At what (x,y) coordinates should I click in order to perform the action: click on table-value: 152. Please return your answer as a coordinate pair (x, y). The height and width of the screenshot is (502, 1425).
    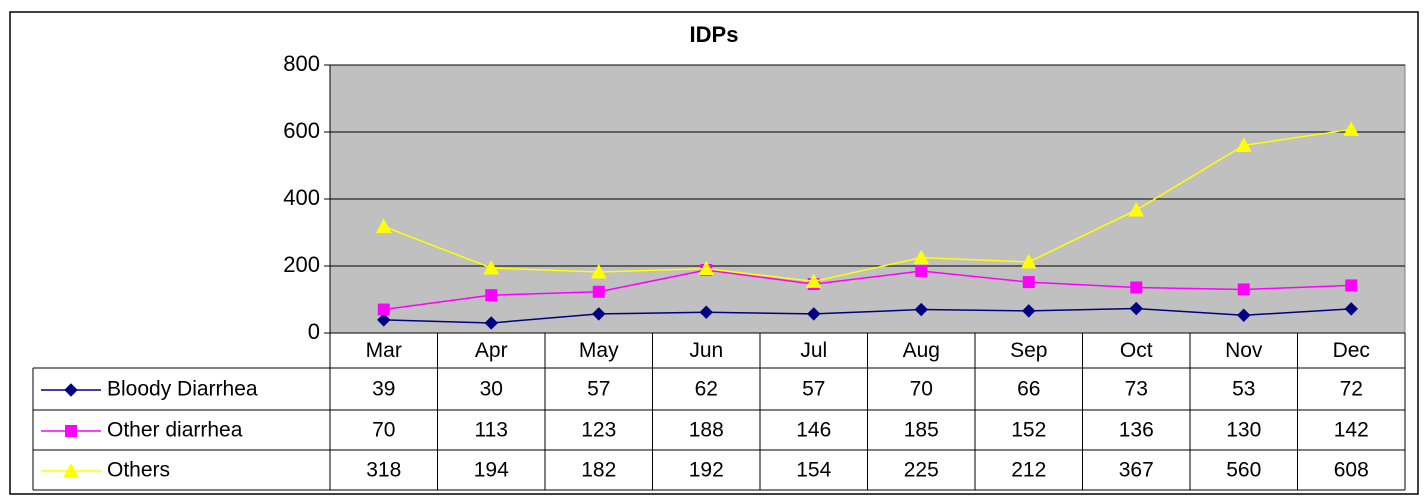
    Looking at the image, I should click on (1028, 430).